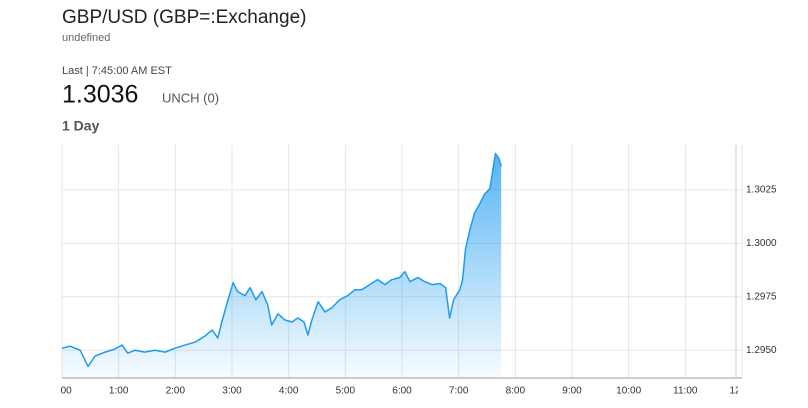 This screenshot has width=808, height=408. I want to click on x-tick-label: 5:00, so click(346, 391).